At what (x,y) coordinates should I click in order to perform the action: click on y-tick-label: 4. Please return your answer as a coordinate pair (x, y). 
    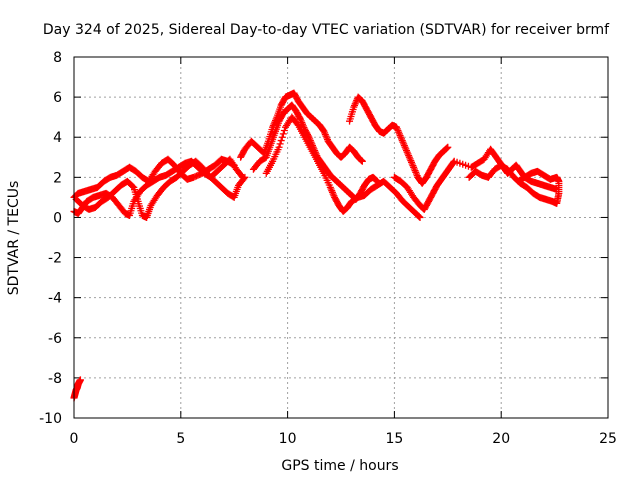
    Looking at the image, I should click on (57, 138).